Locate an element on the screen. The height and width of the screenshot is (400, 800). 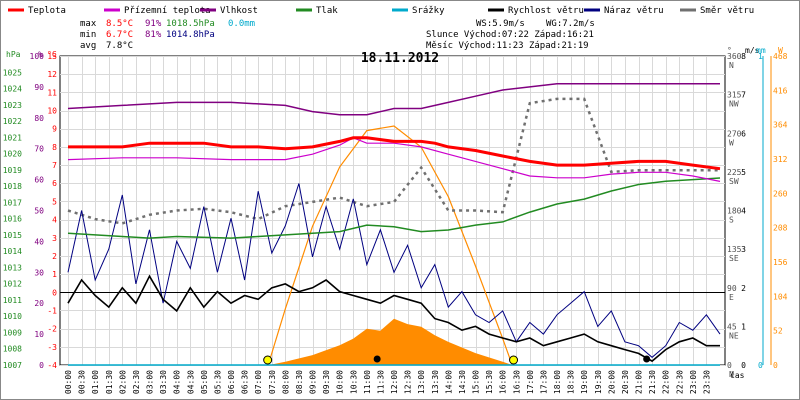
compass-label: NE is located at coordinates (734, 335).